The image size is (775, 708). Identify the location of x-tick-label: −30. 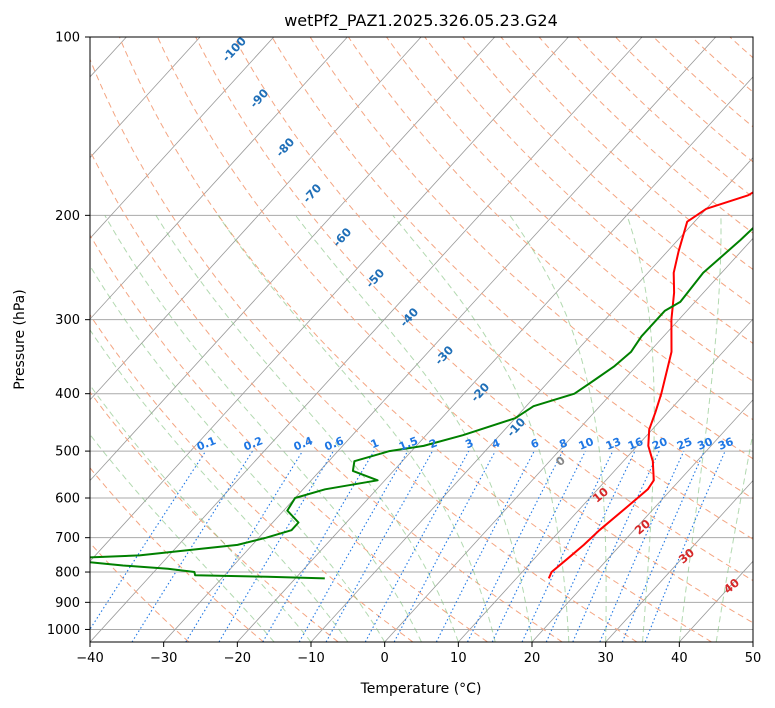
(163, 658).